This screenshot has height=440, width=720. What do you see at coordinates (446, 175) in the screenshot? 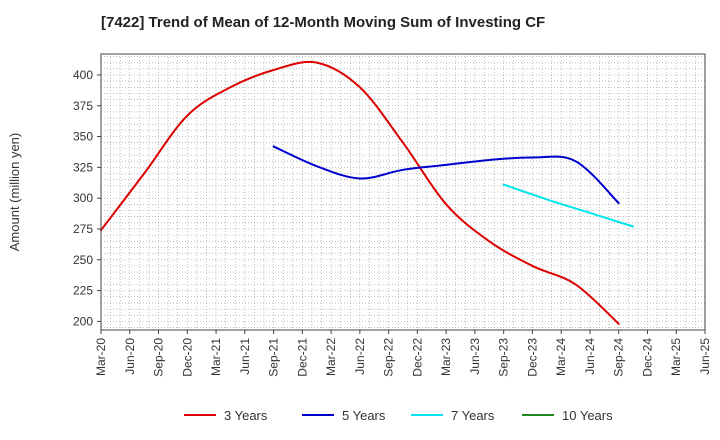
I see `series-line-5-years` at bounding box center [446, 175].